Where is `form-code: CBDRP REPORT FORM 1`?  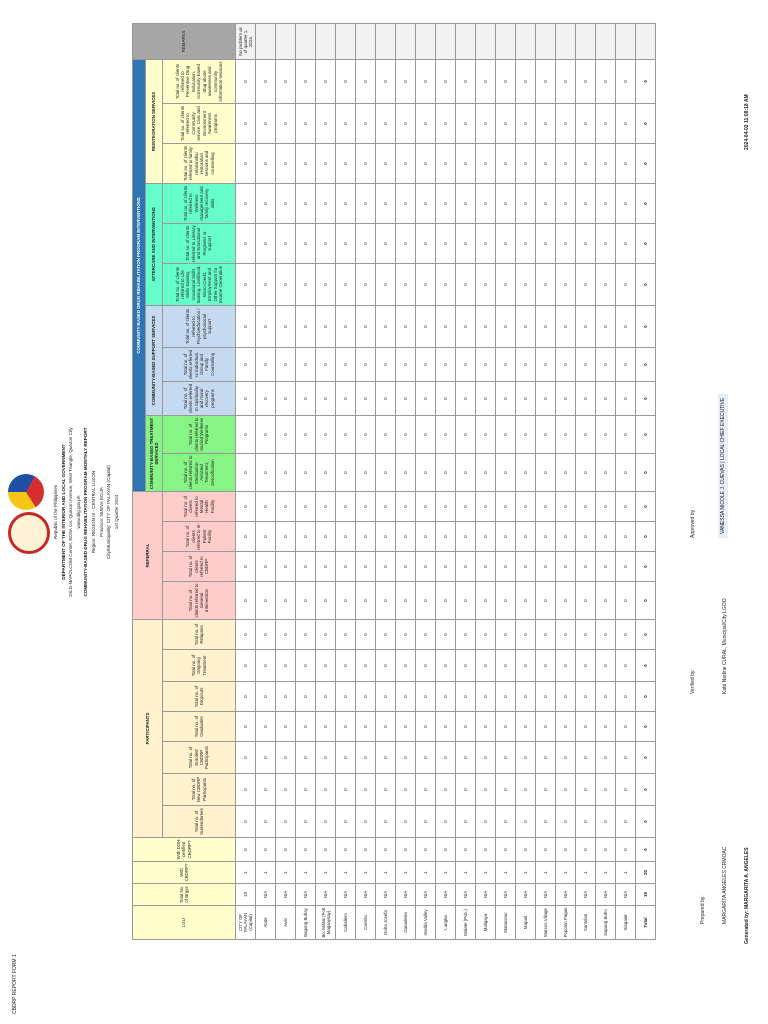
form-code: CBDRP REPORT FORM 1 is located at coordinates (15, 984).